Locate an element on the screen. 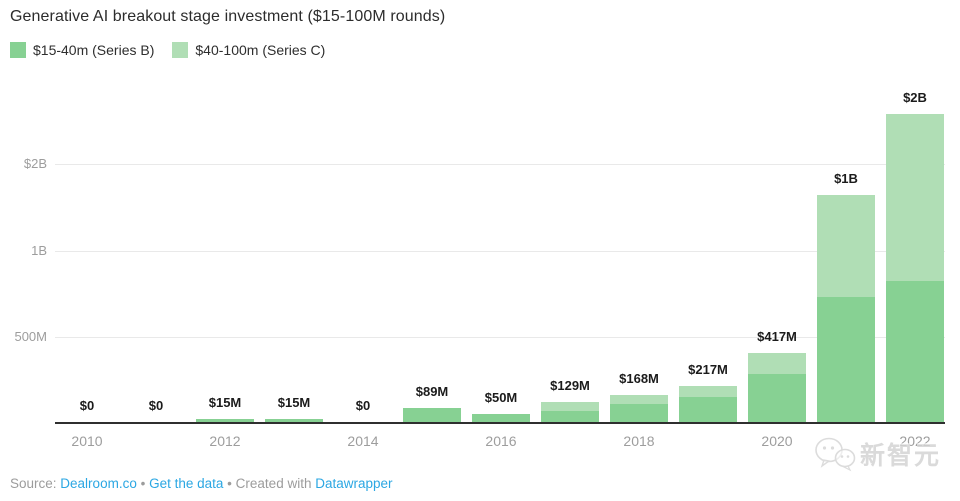 The height and width of the screenshot is (501, 960). bar-2013 is located at coordinates (294, 420).